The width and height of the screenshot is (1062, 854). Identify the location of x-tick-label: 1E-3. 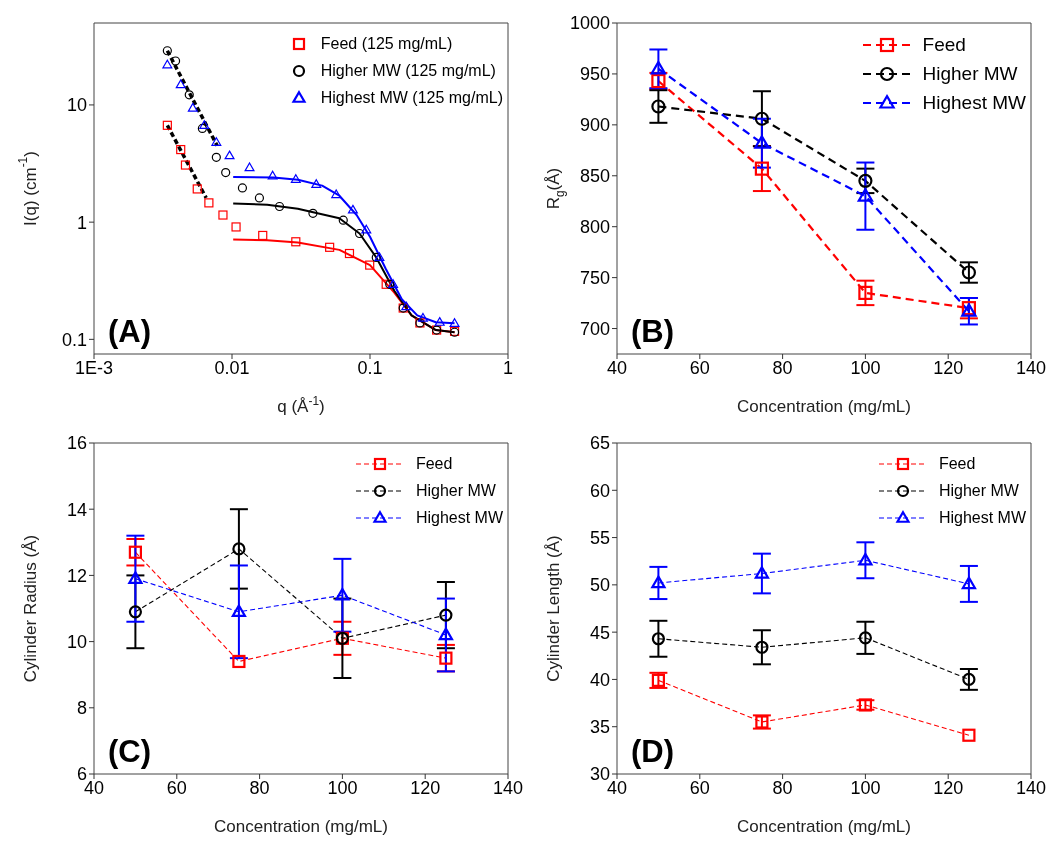
(94, 367).